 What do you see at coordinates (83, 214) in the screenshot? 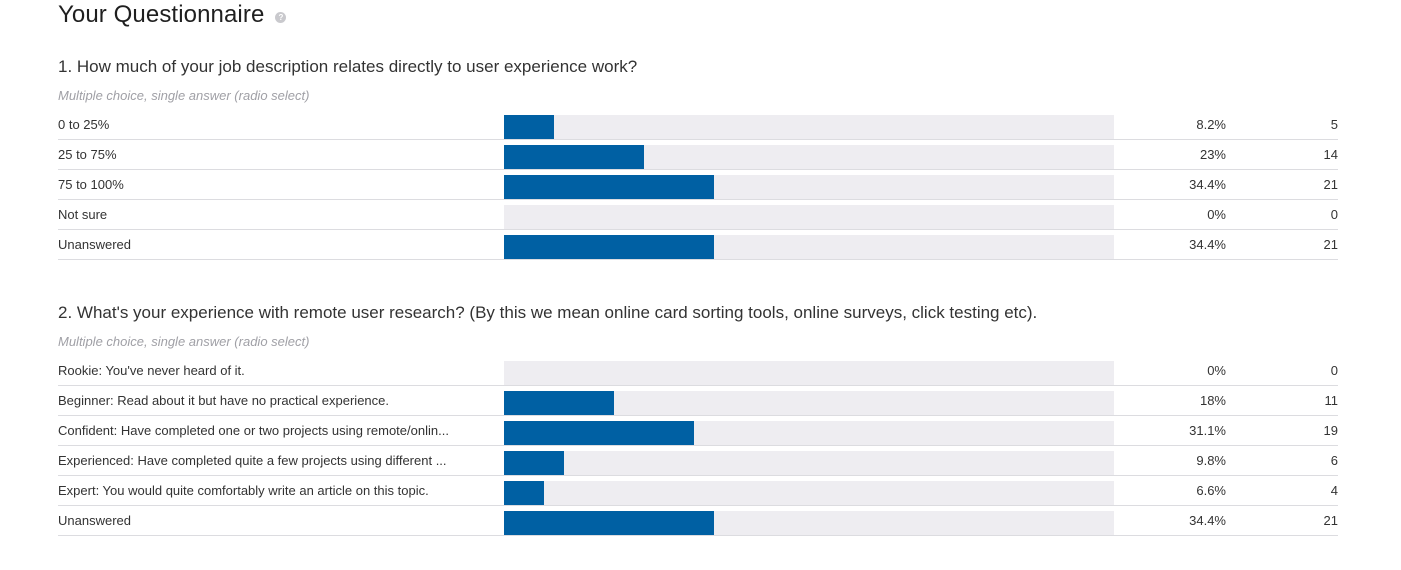
I see `answer-label: Not sure` at bounding box center [83, 214].